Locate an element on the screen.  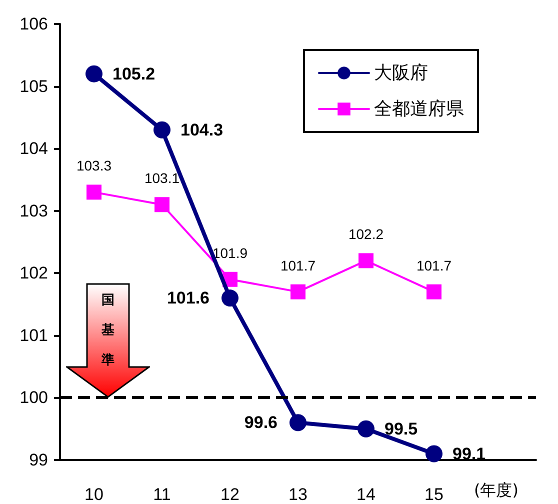
data-label: 103.1 is located at coordinates (162, 178).